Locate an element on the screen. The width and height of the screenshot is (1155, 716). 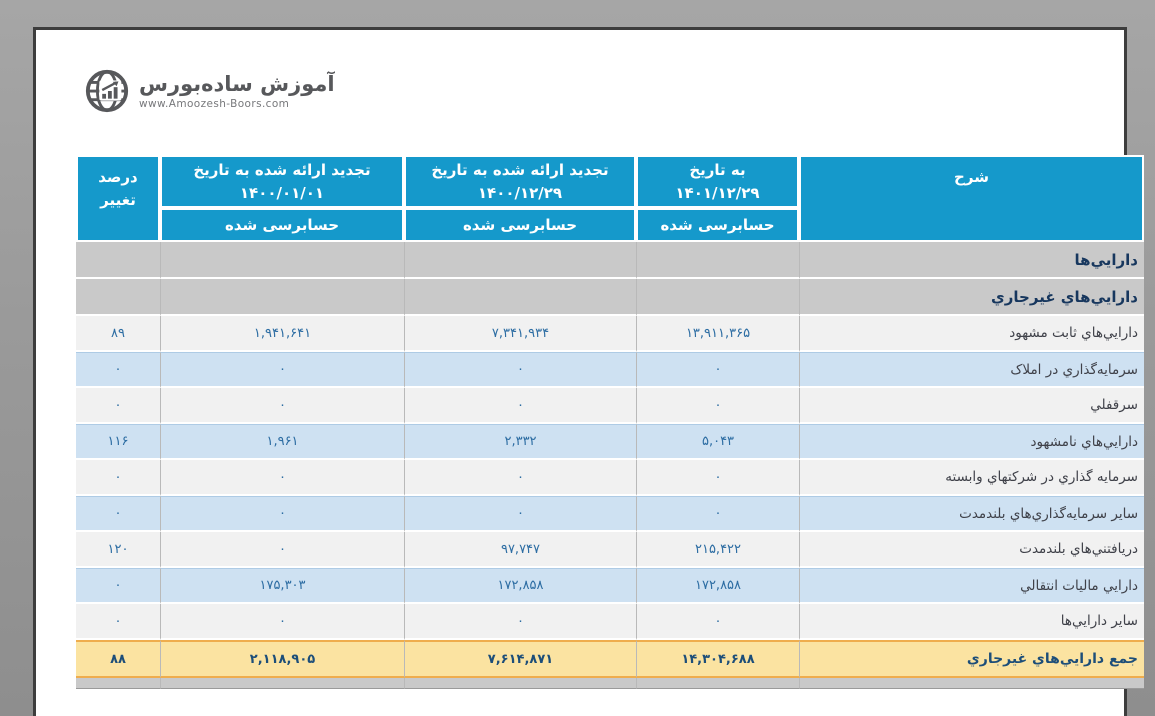
row-label: ساير سرمايه‌گذاري‌هاي بلندمدت is located at coordinates (971, 514).